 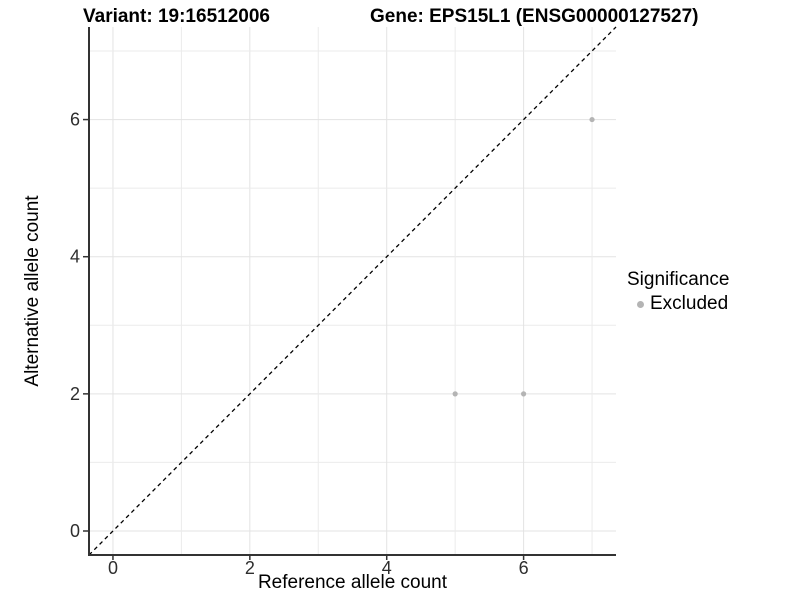 I want to click on y-tick-label: 0, so click(x=75, y=531).